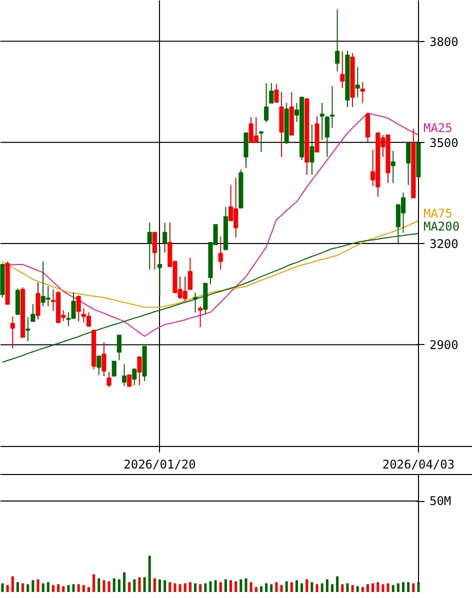 The height and width of the screenshot is (598, 472). What do you see at coordinates (443, 244) in the screenshot?
I see `y-tick-label: 3200` at bounding box center [443, 244].